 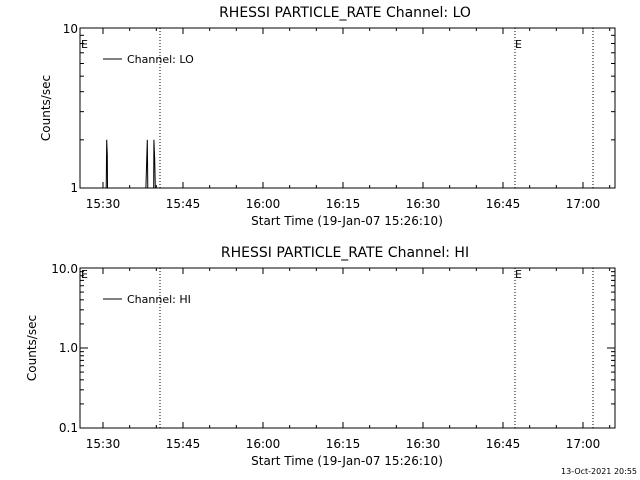 I want to click on panel-hi-xtick-label: 15:45, so click(x=183, y=444).